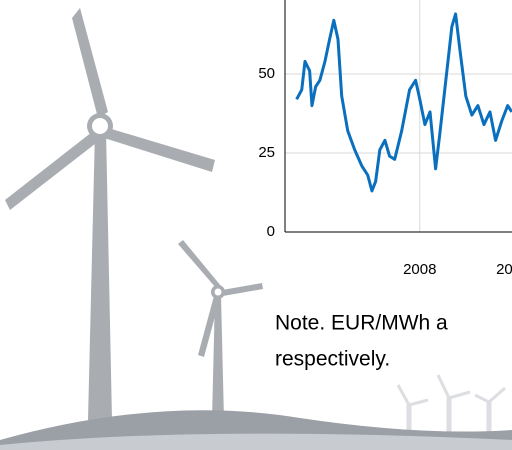  Describe the element at coordinates (271, 231) in the screenshot. I see `y-tick-label: 0` at that location.